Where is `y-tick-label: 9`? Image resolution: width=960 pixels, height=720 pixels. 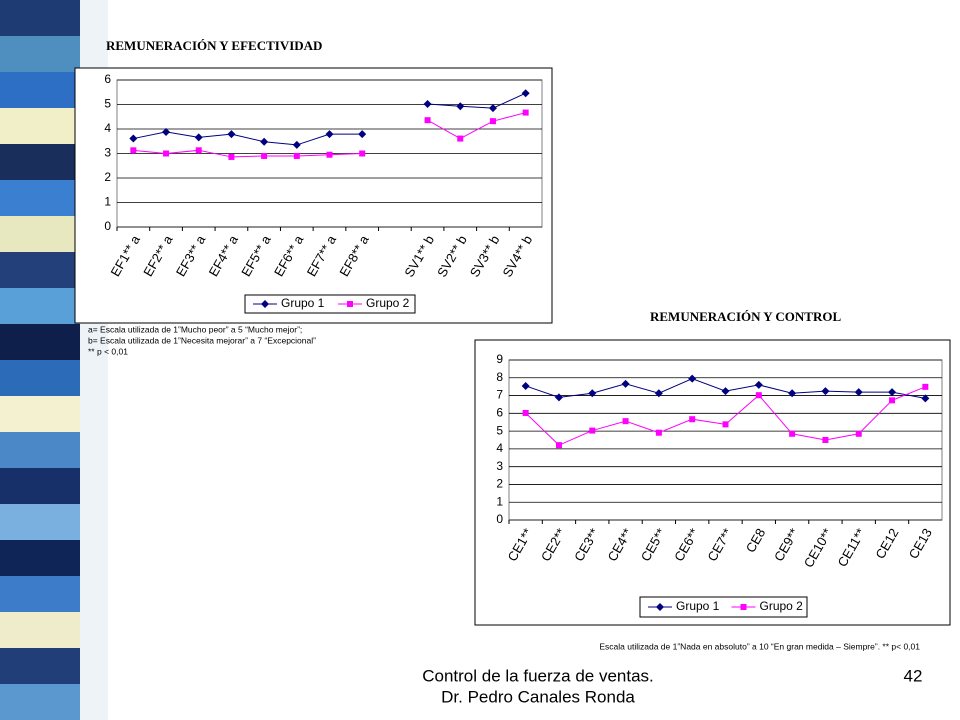
y-tick-label: 9 is located at coordinates (499, 359).